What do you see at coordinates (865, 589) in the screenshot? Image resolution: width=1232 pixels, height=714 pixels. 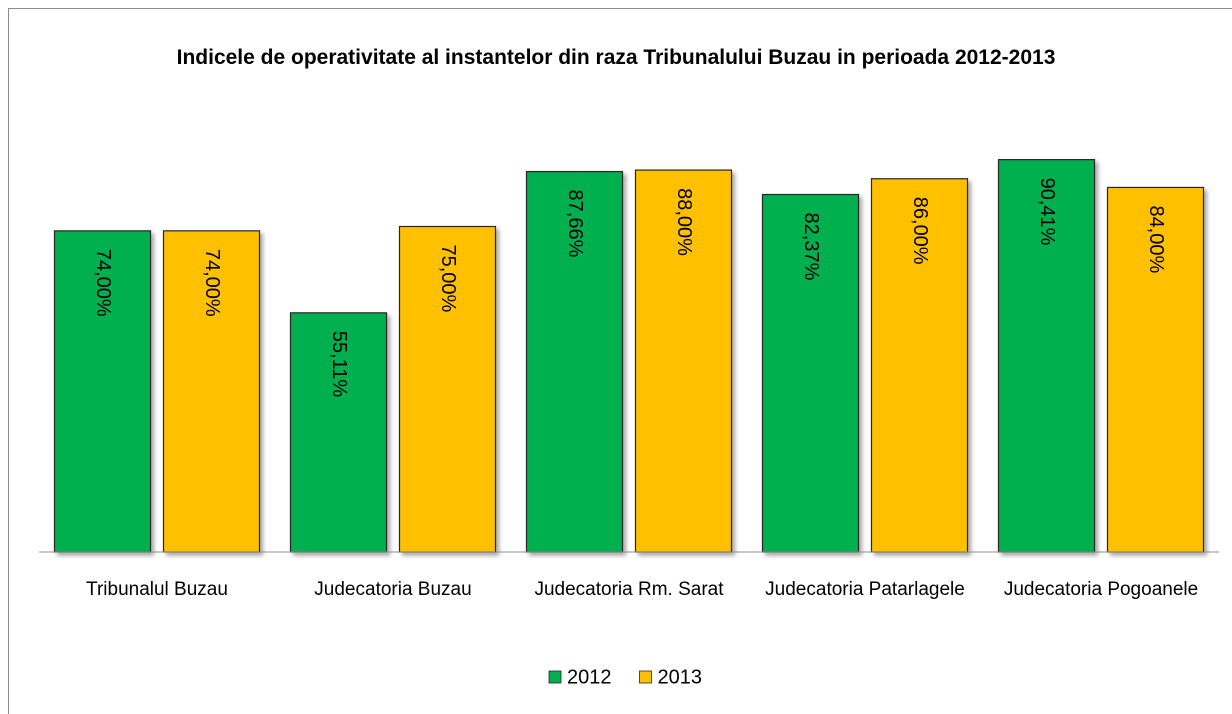 I see `x-tick-label: Judecatoria Patarlagele` at bounding box center [865, 589].